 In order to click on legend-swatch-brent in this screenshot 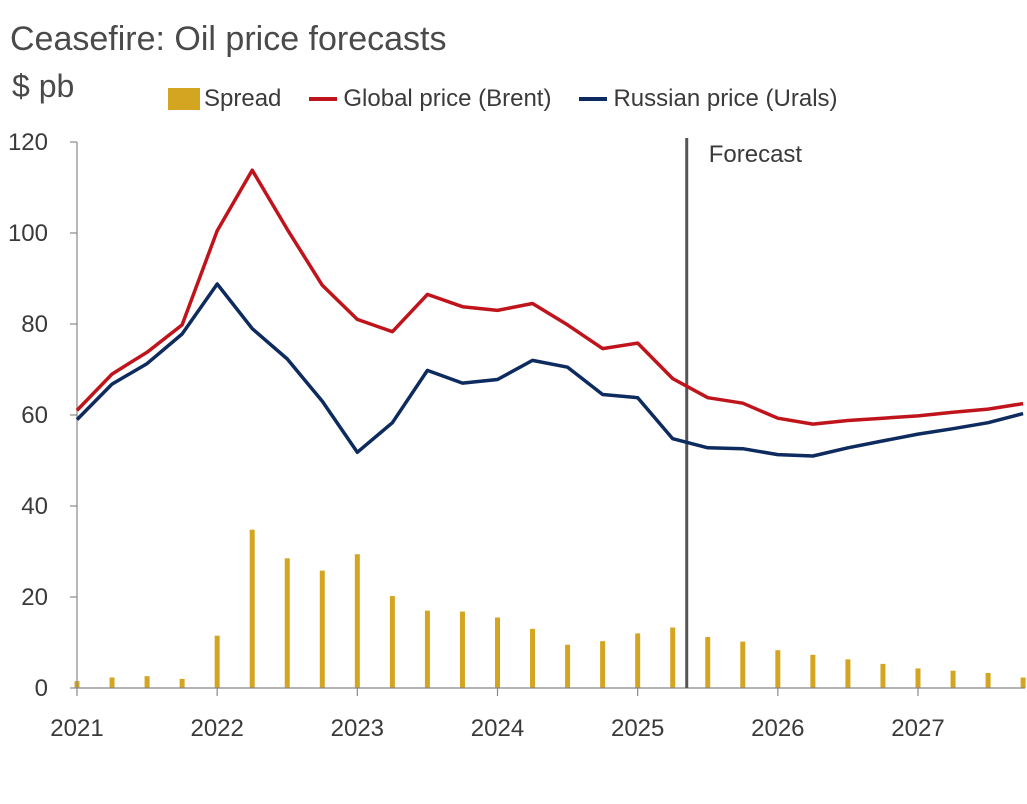, I will do `click(323, 99)`.